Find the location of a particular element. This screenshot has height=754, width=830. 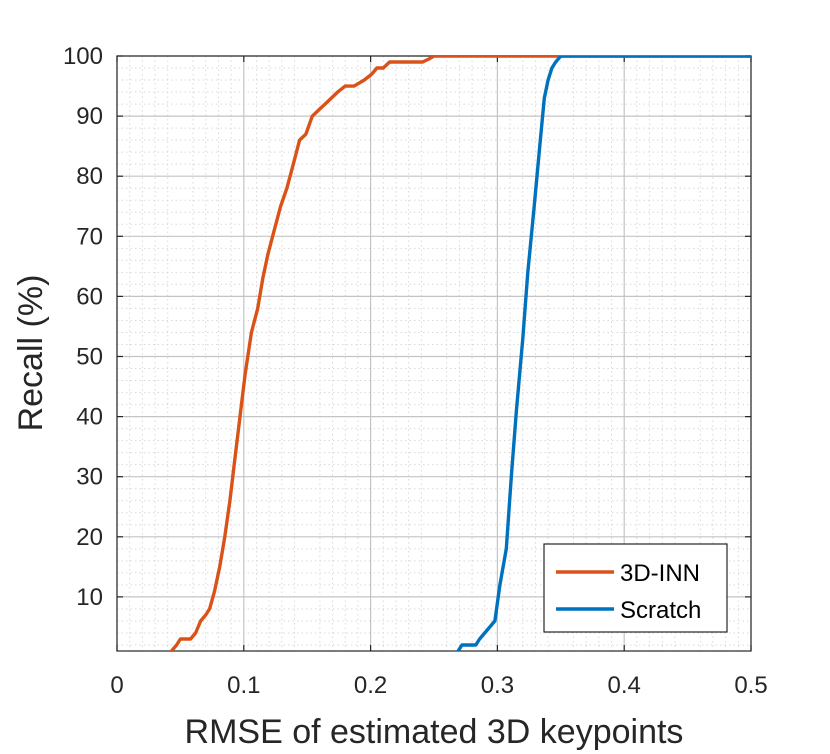

legend: 3D-INN Scratch is located at coordinates (635, 588).